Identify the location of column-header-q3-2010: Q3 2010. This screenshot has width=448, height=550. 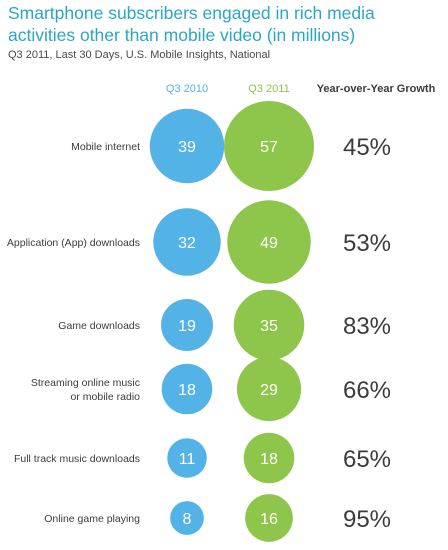
(187, 89).